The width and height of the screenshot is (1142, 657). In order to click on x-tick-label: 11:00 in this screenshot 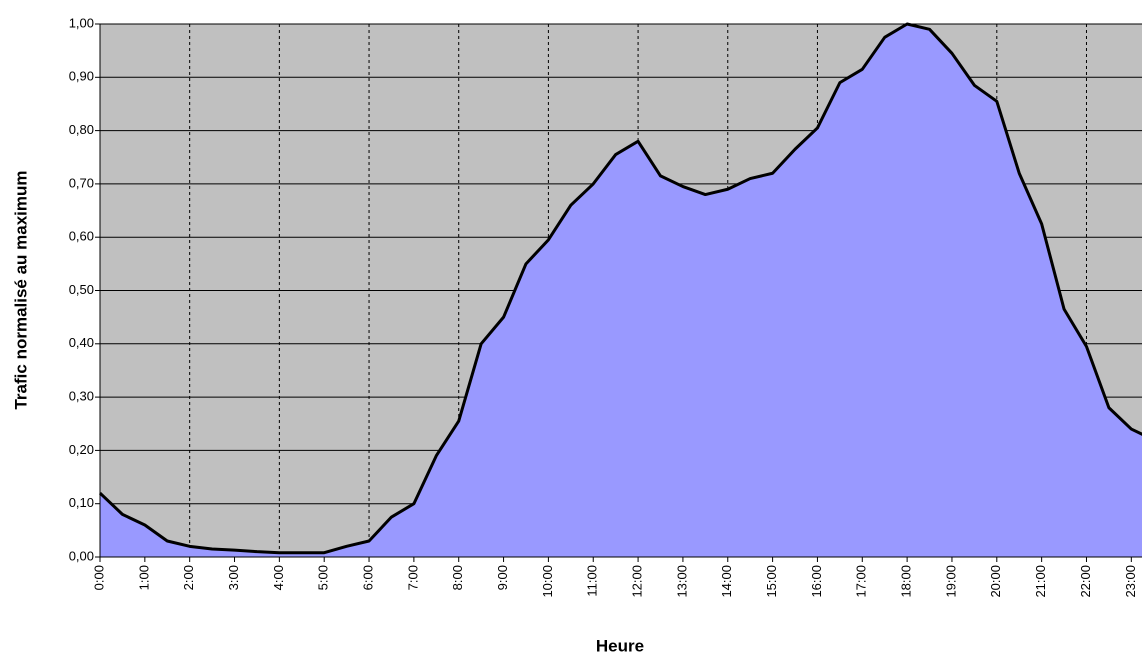, I will do `click(592, 581)`.